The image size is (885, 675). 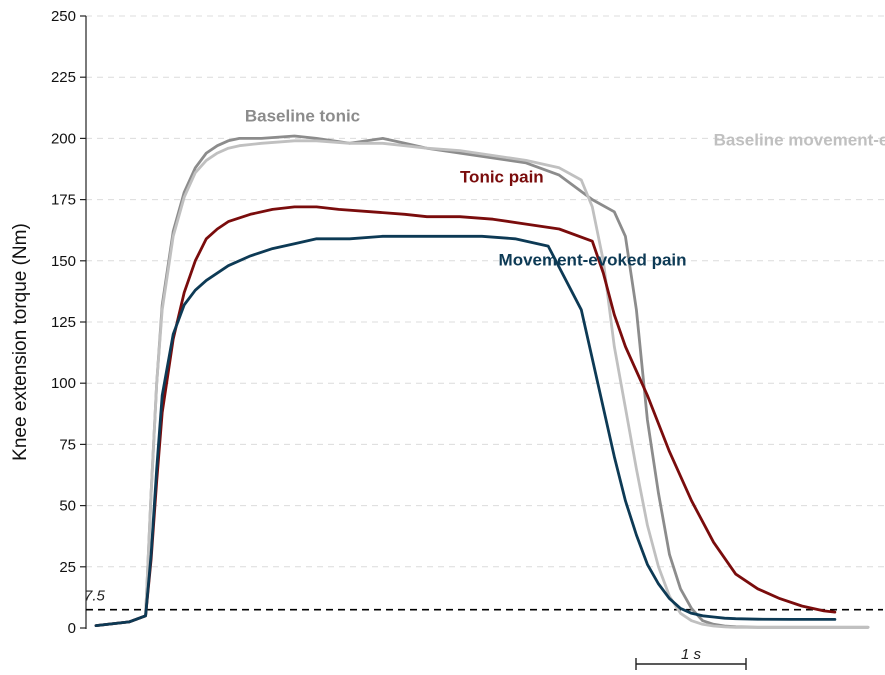 What do you see at coordinates (63, 383) in the screenshot?
I see `y-tick-label: 100` at bounding box center [63, 383].